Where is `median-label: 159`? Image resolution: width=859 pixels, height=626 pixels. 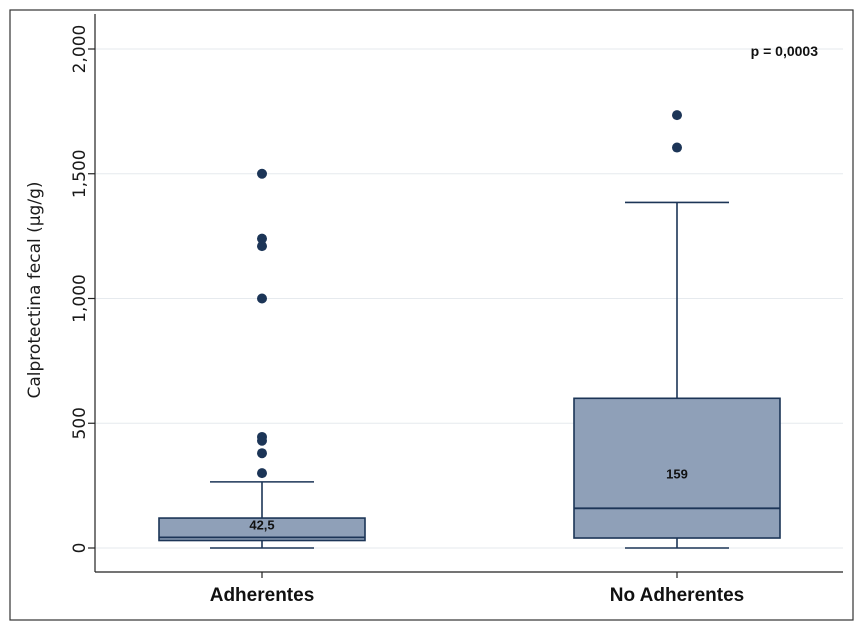 median-label: 159 is located at coordinates (677, 473).